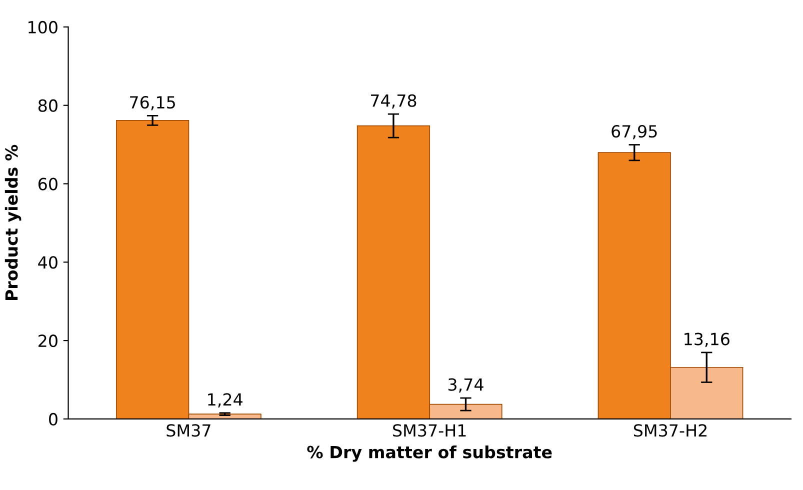  What do you see at coordinates (48, 105) in the screenshot?
I see `y-tick-label: 80` at bounding box center [48, 105].